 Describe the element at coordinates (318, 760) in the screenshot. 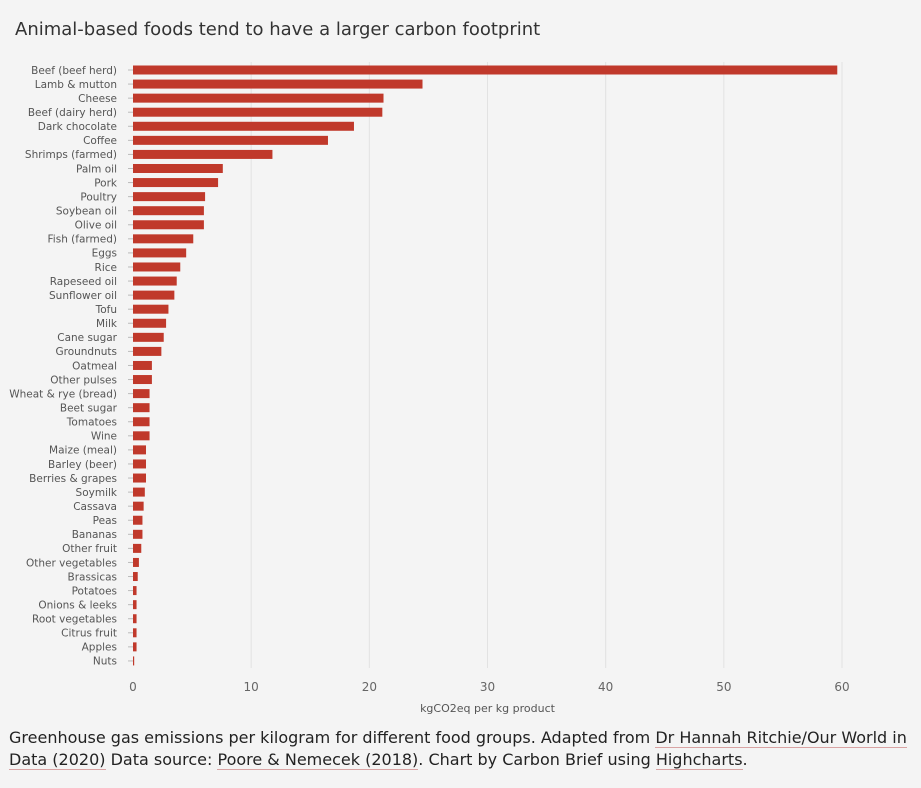

I see `poore-nemecek-link: Poore & Nemecek (2018)` at that location.